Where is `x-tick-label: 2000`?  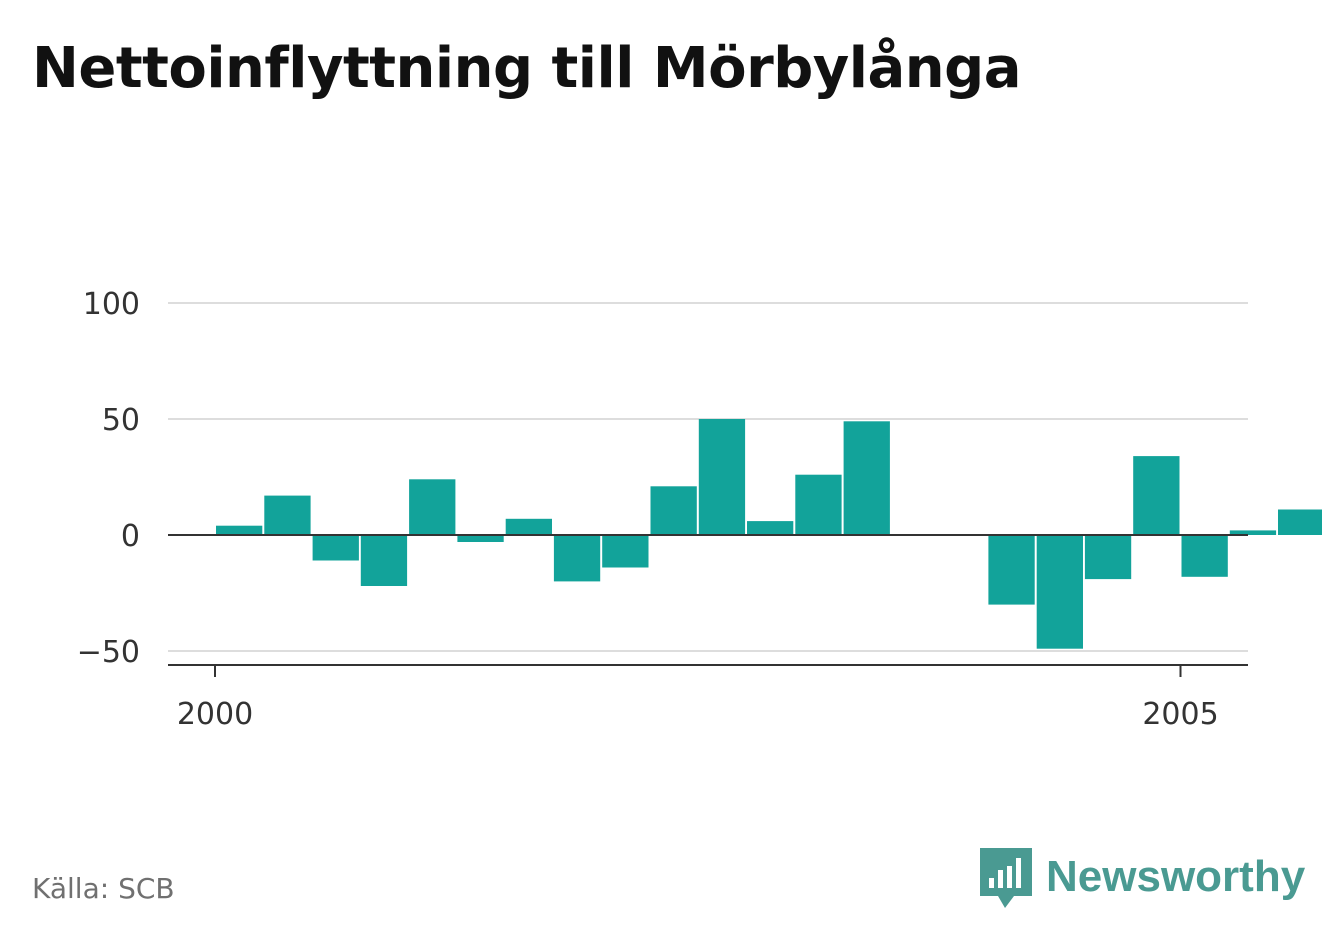
x-tick-label: 2000 is located at coordinates (215, 714).